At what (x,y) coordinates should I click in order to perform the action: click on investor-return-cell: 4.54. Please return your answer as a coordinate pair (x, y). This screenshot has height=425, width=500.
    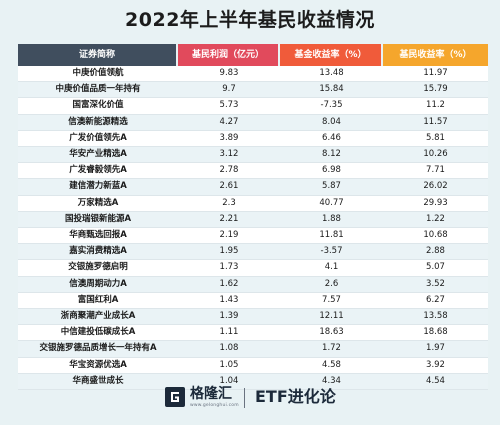
    Looking at the image, I should click on (435, 382).